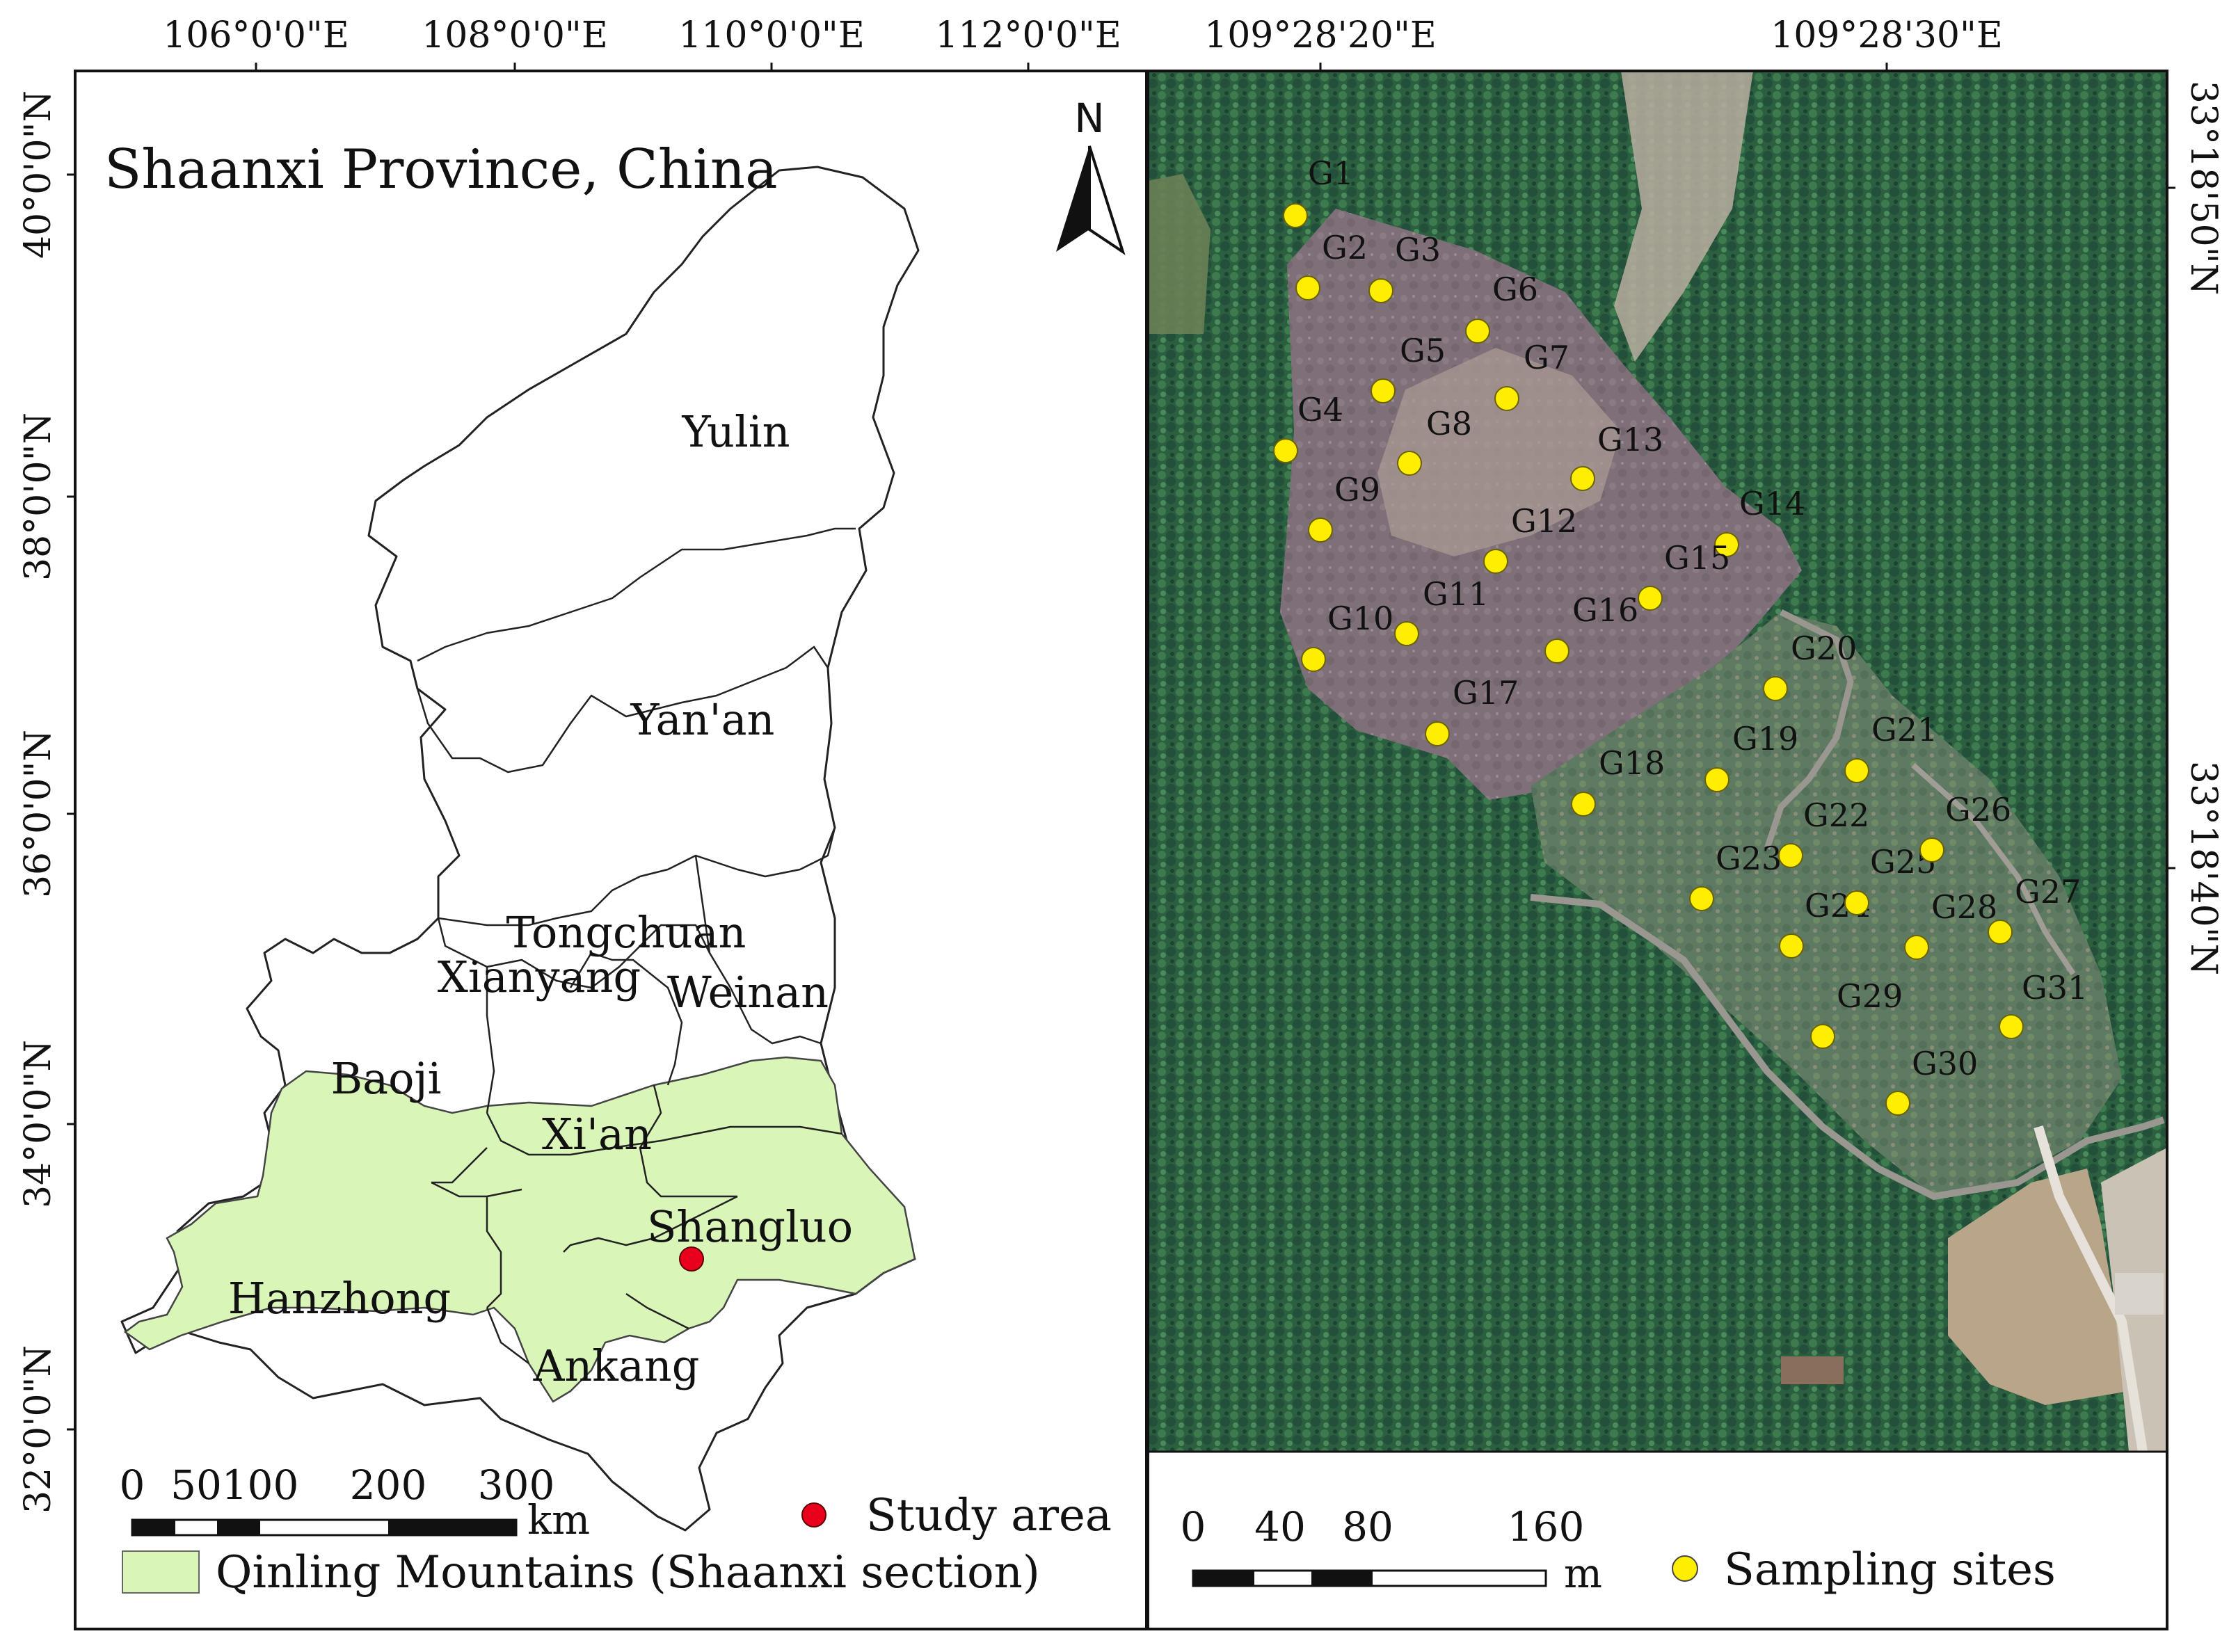 The image size is (2229, 1652). Describe the element at coordinates (616, 1366) in the screenshot. I see `city-ankang: Ankang` at that location.